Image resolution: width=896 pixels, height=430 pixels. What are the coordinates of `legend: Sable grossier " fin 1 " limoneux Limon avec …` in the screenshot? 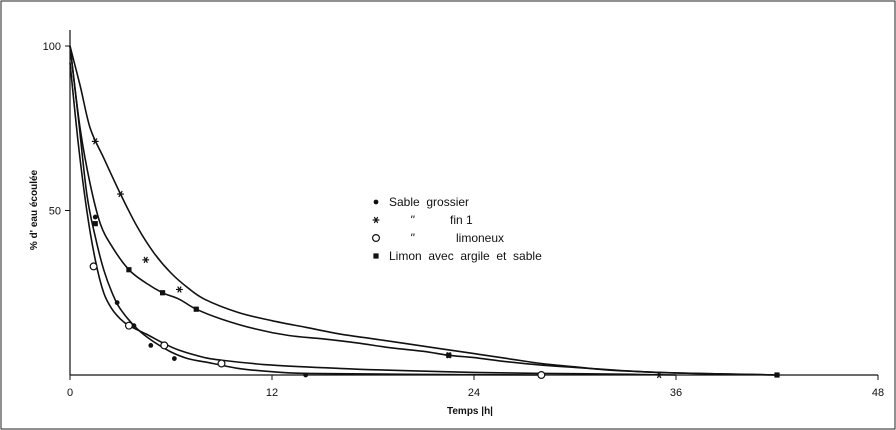 It's located at (457, 229).